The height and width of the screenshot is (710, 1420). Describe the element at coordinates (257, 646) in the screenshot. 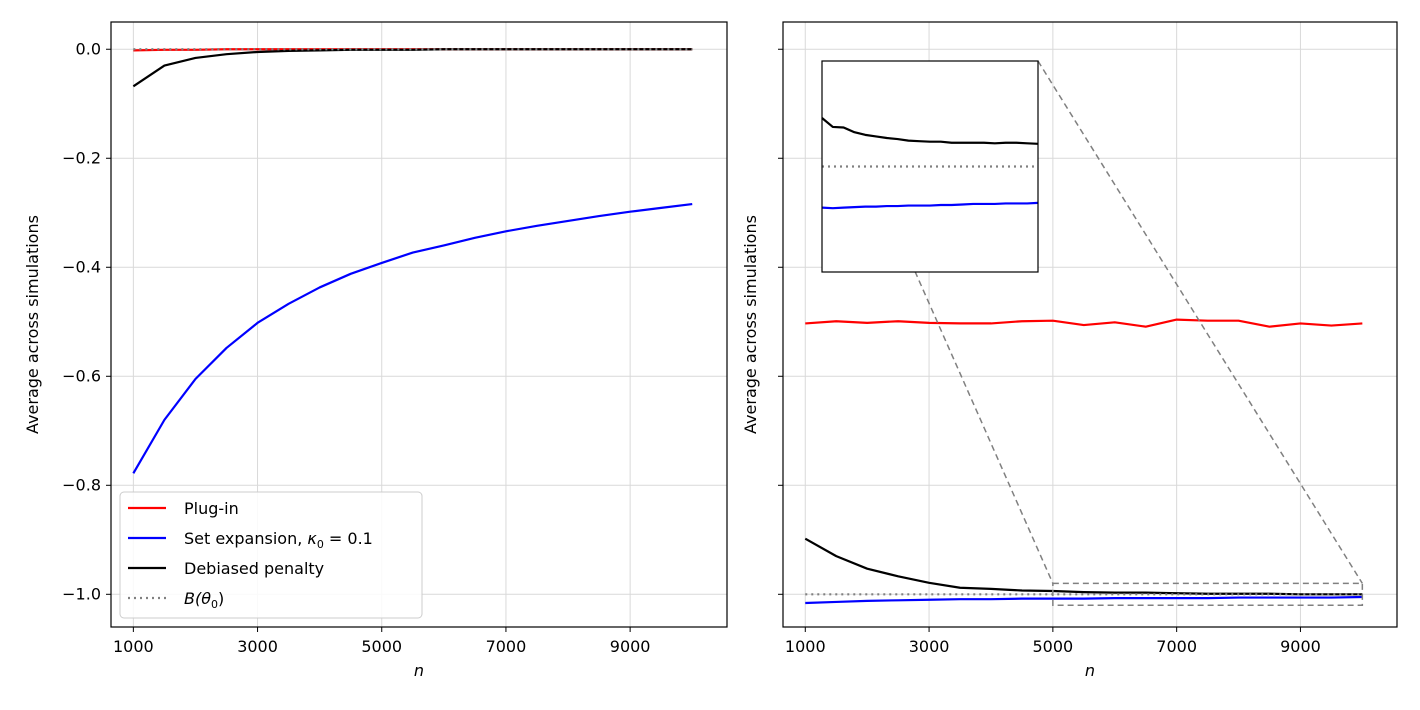

I see `x-tick-label: 3000` at that location.